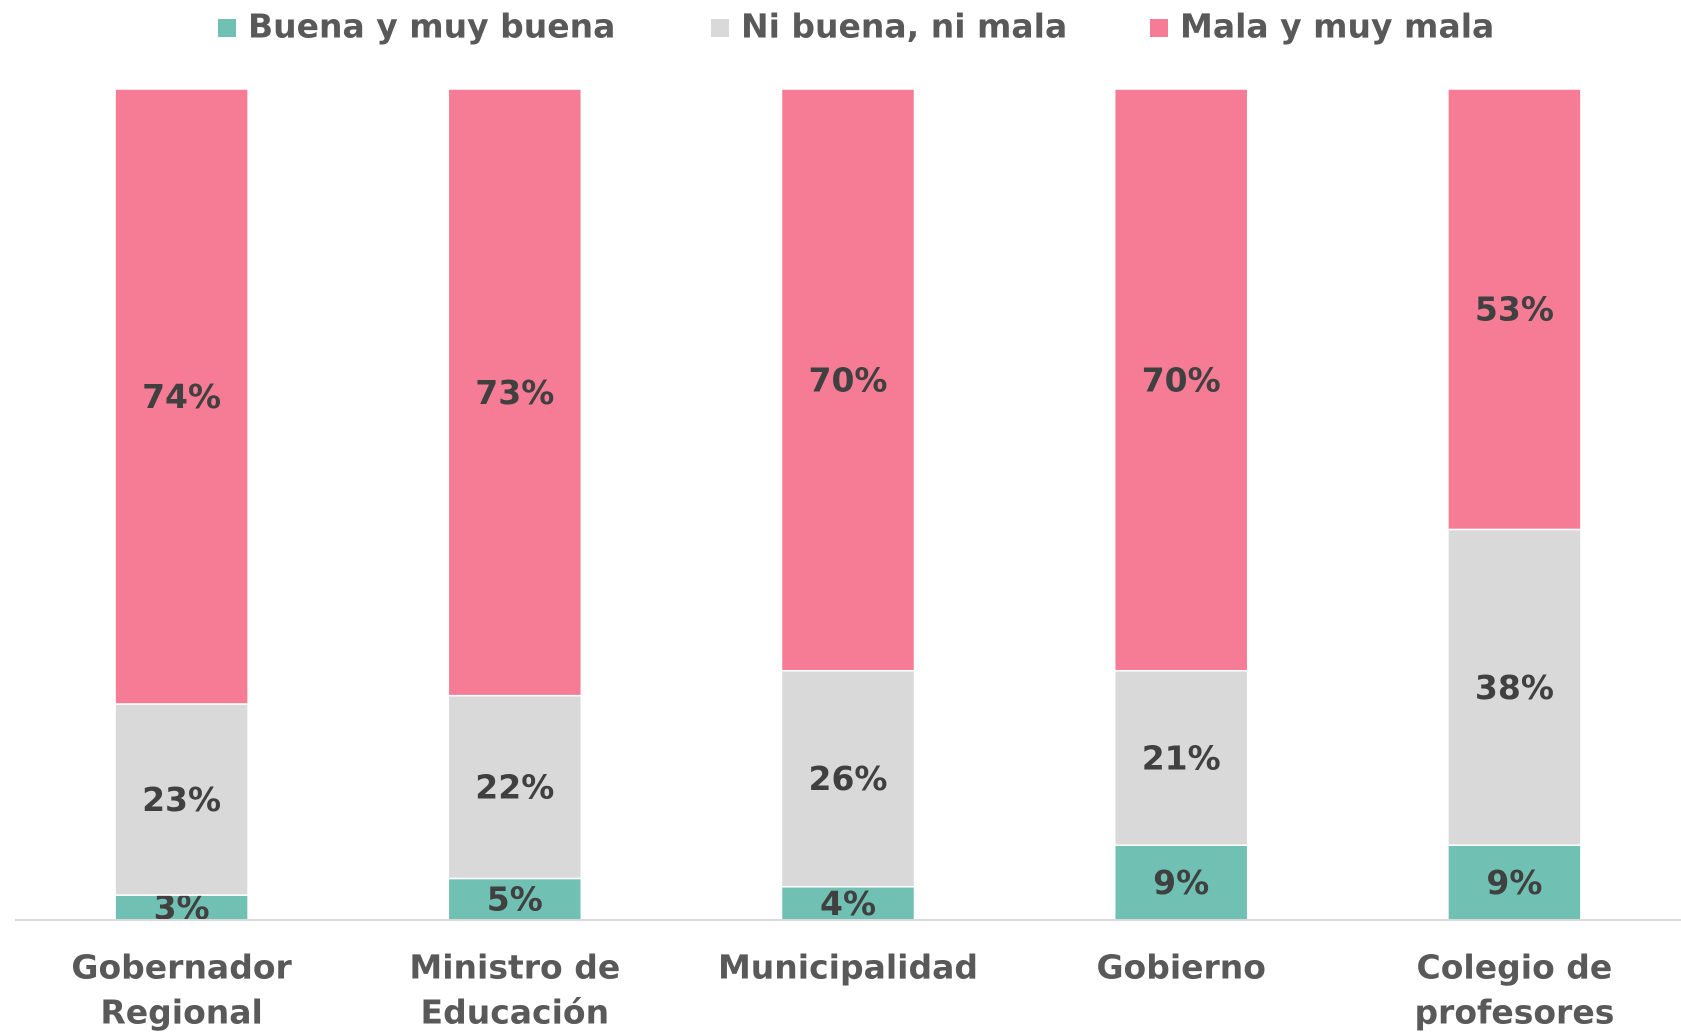 This screenshot has height=1035, width=1681. What do you see at coordinates (515, 899) in the screenshot?
I see `data-label: 5%` at bounding box center [515, 899].